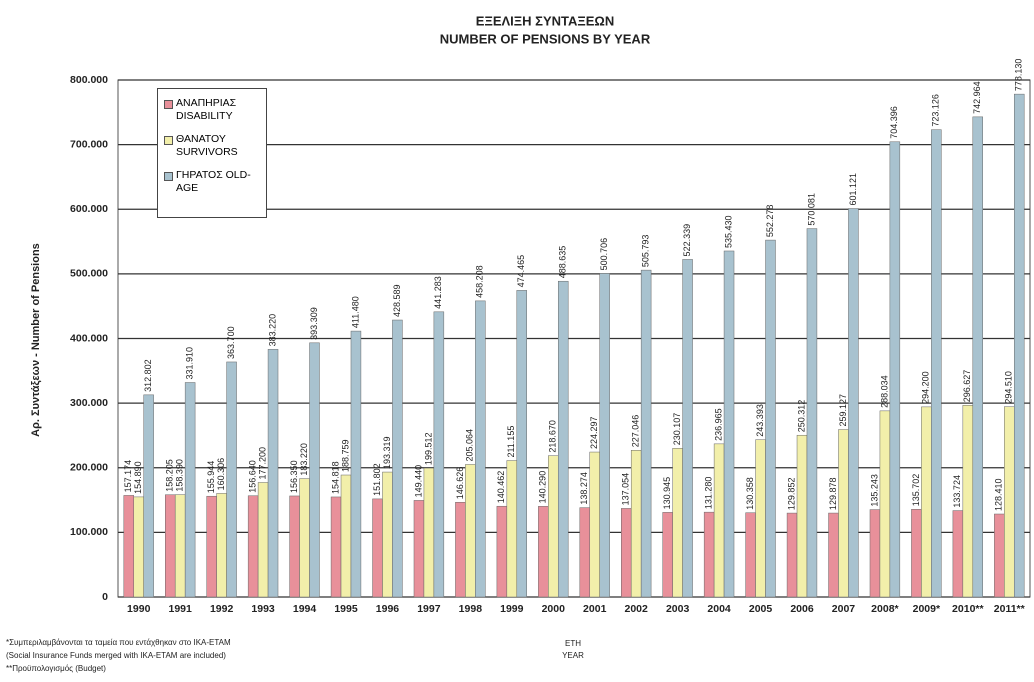 This screenshot has width=1034, height=682. Describe the element at coordinates (916, 490) in the screenshot. I see `value-label: 135.702` at that location.